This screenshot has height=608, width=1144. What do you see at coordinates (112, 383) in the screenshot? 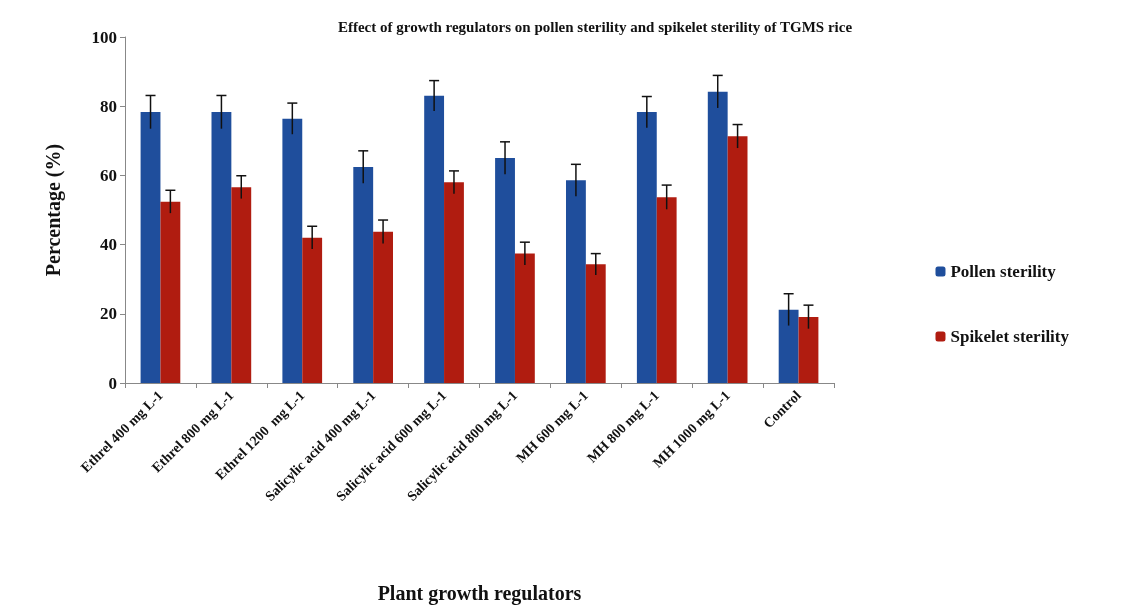
I see `y-tick-label: 0` at bounding box center [112, 383].